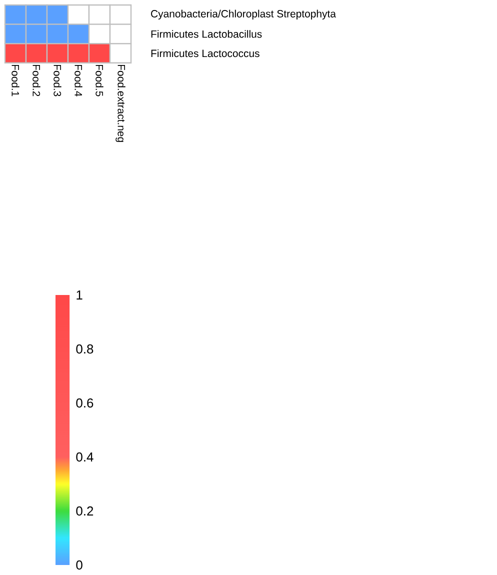 The height and width of the screenshot is (575, 497). I want to click on color-bar-label: 1, so click(79, 295).